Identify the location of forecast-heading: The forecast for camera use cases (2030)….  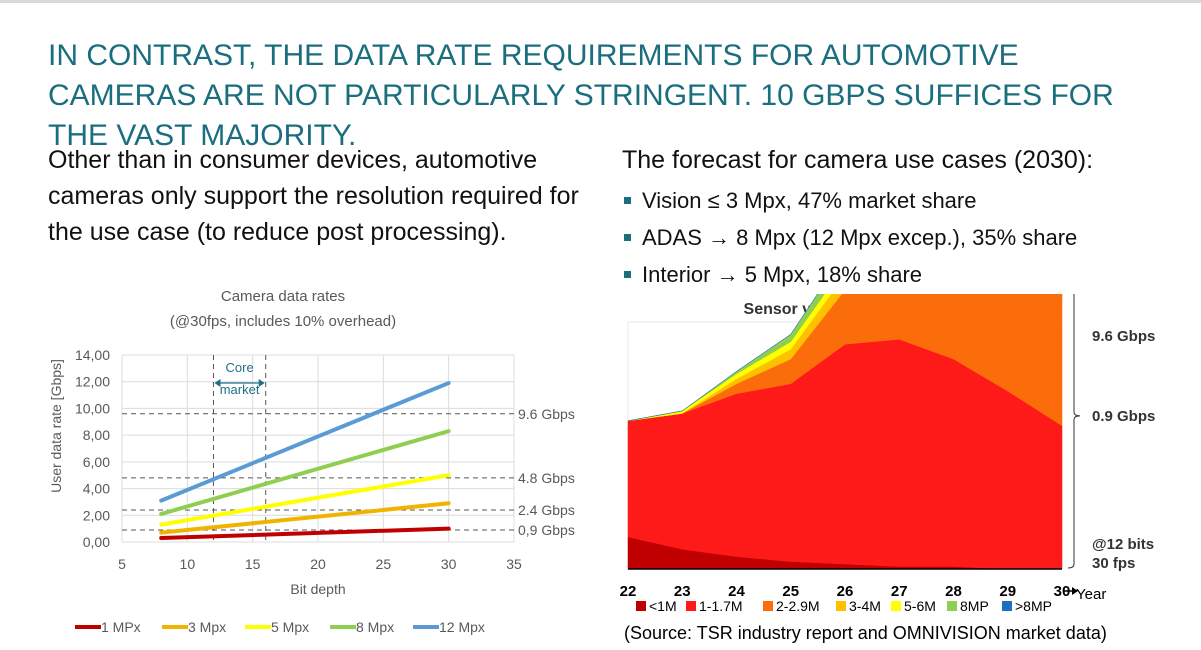
(858, 160).